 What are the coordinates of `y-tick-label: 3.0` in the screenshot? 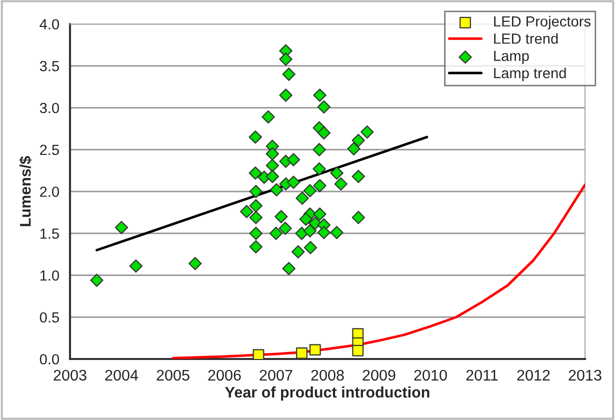 It's located at (50, 108).